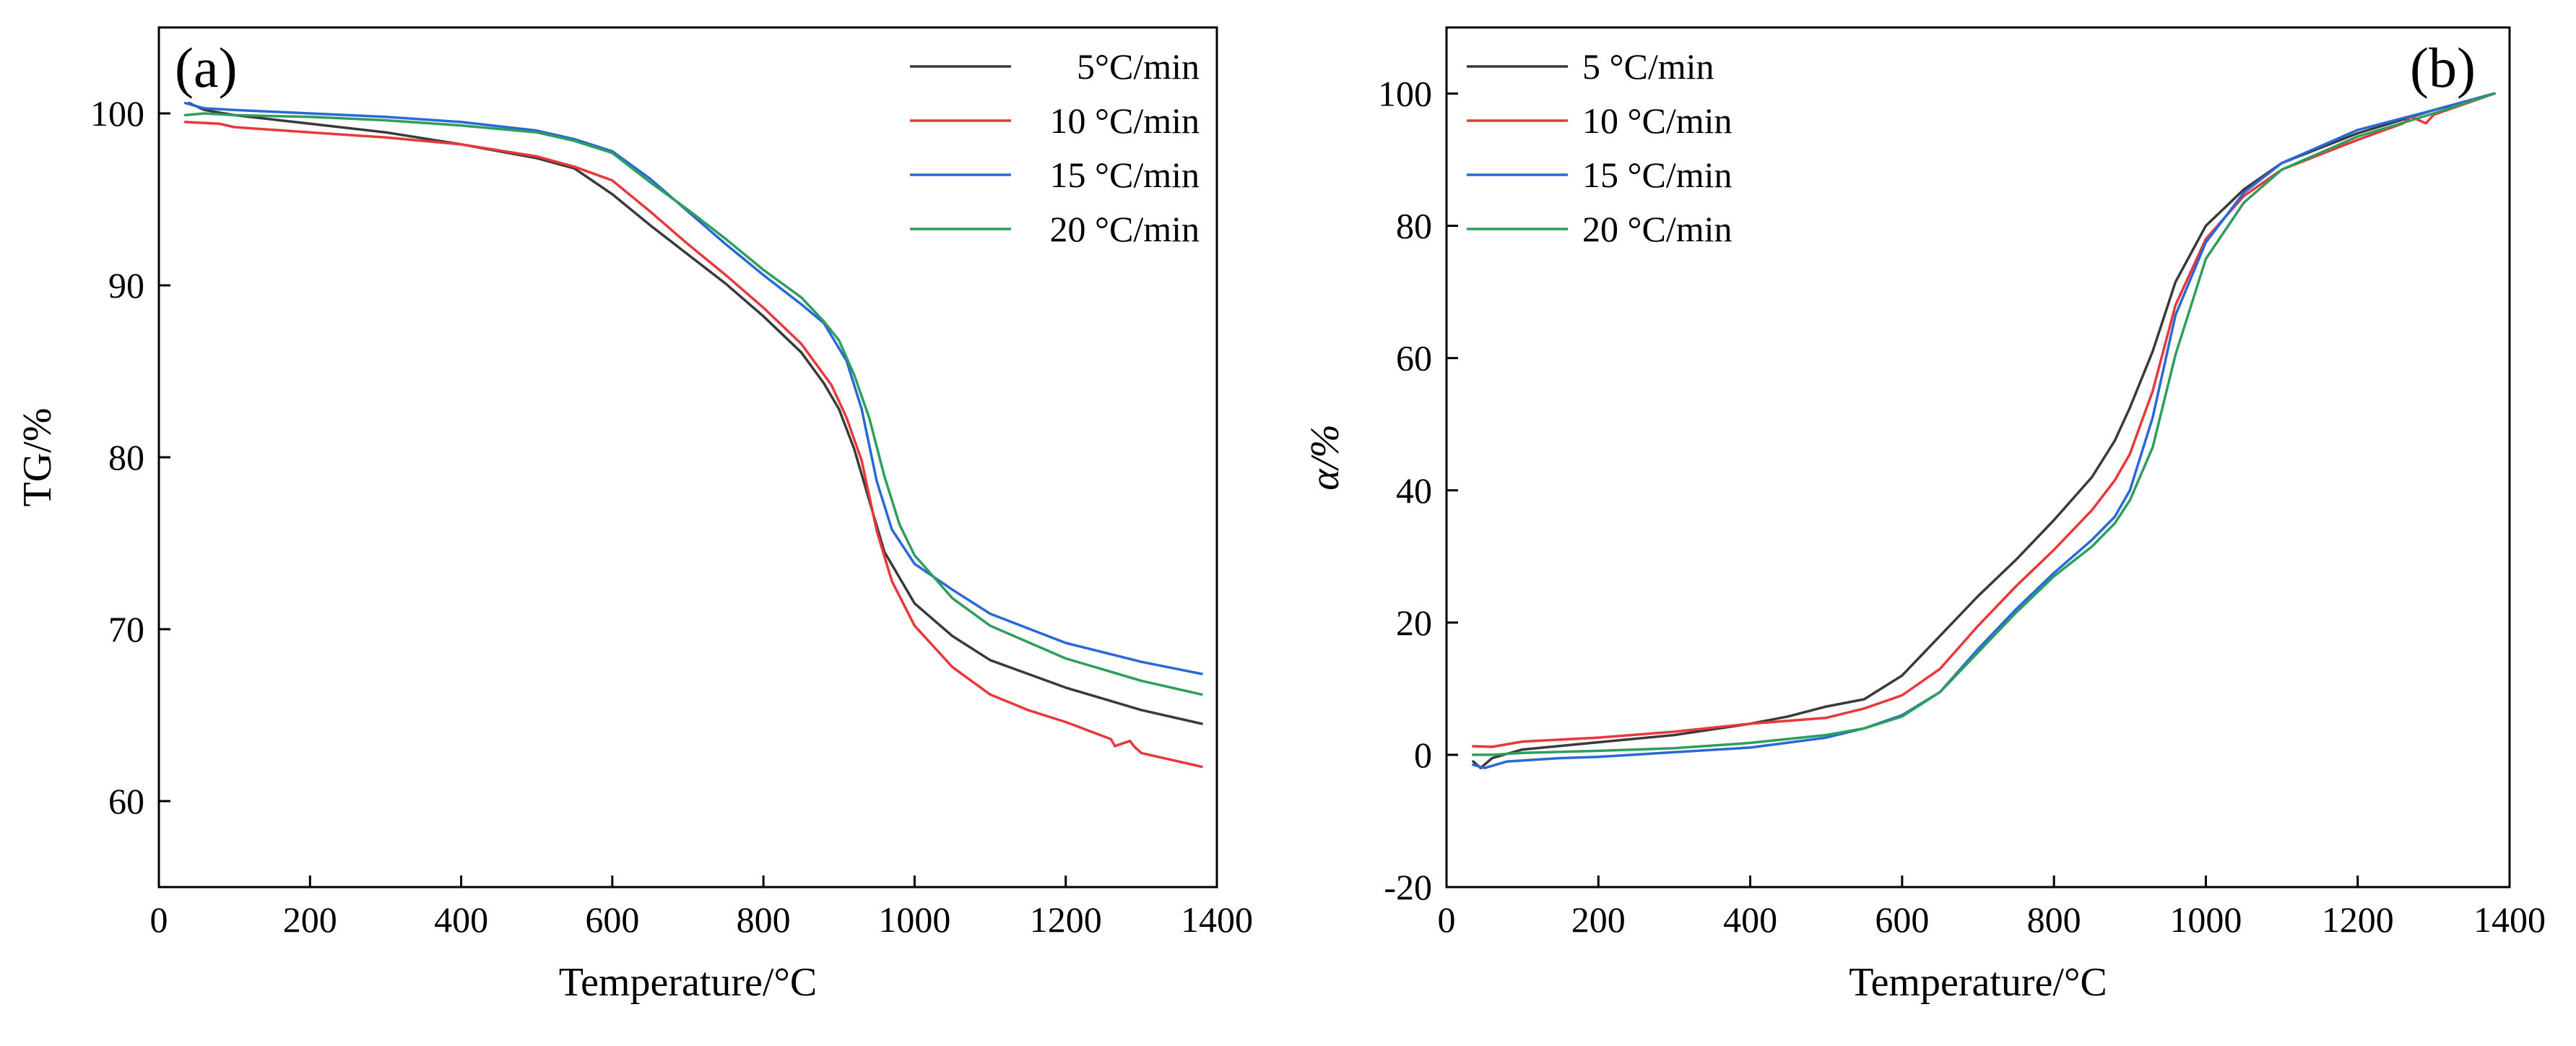 This screenshot has width=2576, height=1046. Describe the element at coordinates (2443, 67) in the screenshot. I see `panel-label: (b)` at that location.